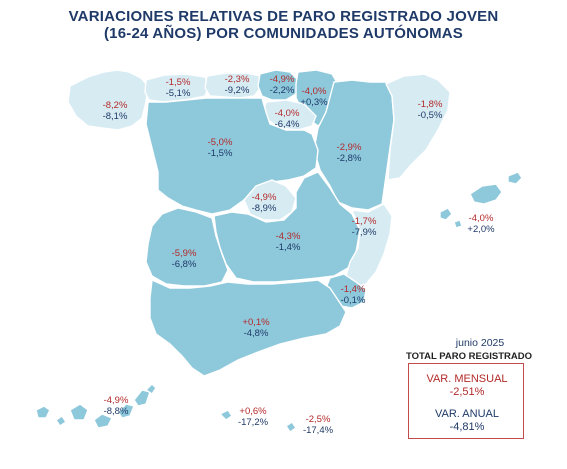 Image resolution: width=567 pixels, height=469 pixels. Describe the element at coordinates (253, 422) in the screenshot. I see `ceuta-anual: -17,2%` at that location.